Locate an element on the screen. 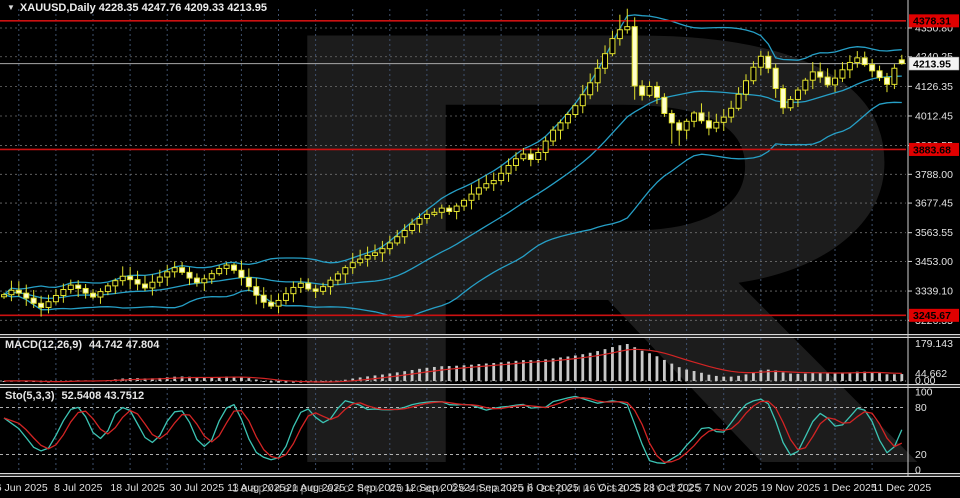  price-tick-label: 3339.10 is located at coordinates (934, 292).